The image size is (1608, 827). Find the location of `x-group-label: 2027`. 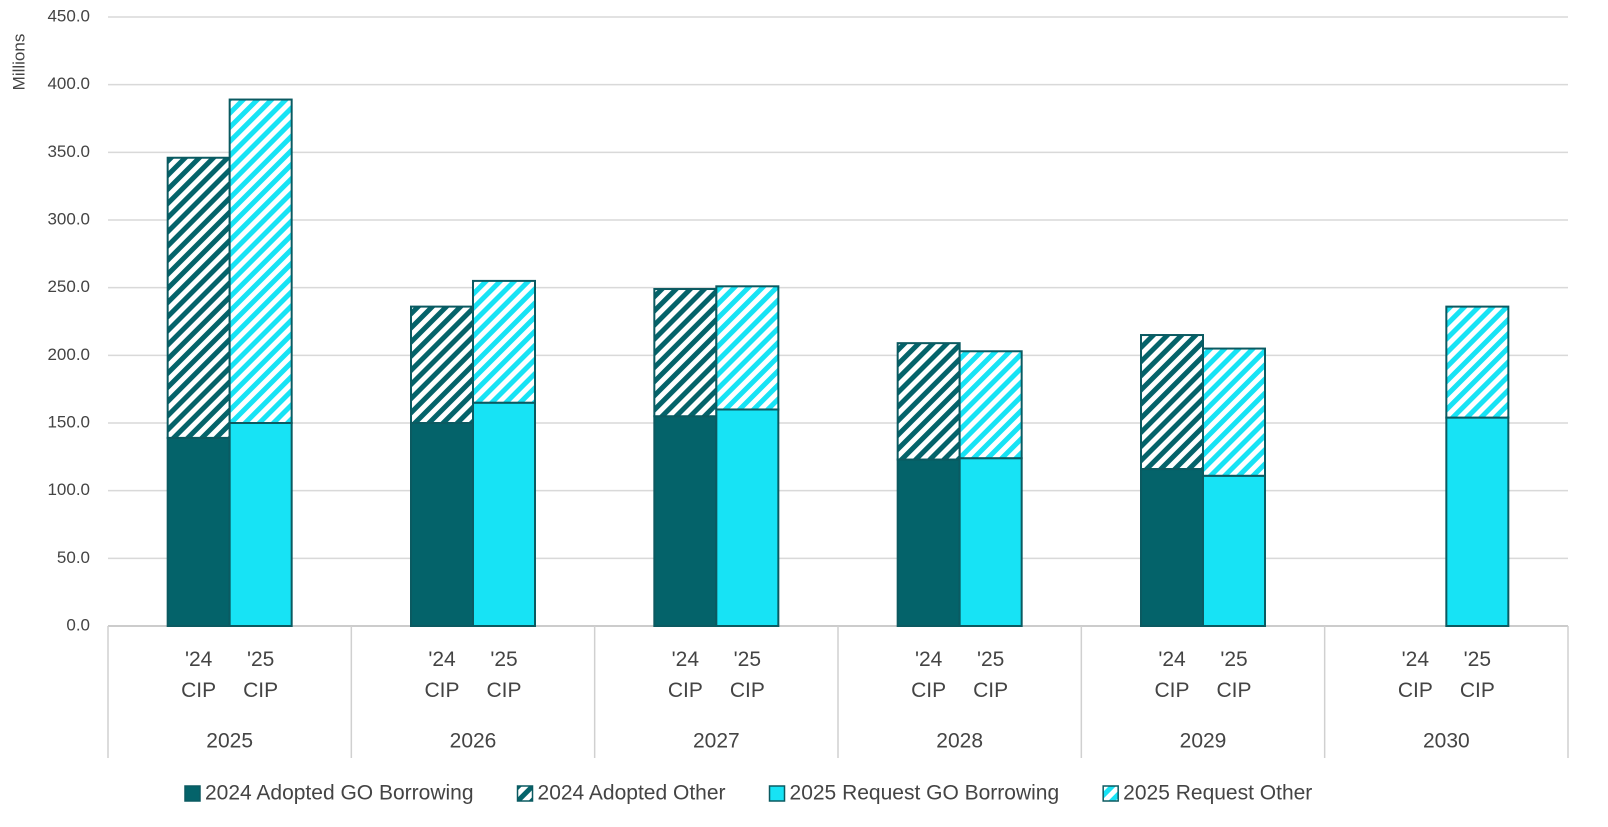

x-group-label: 2027 is located at coordinates (716, 741).